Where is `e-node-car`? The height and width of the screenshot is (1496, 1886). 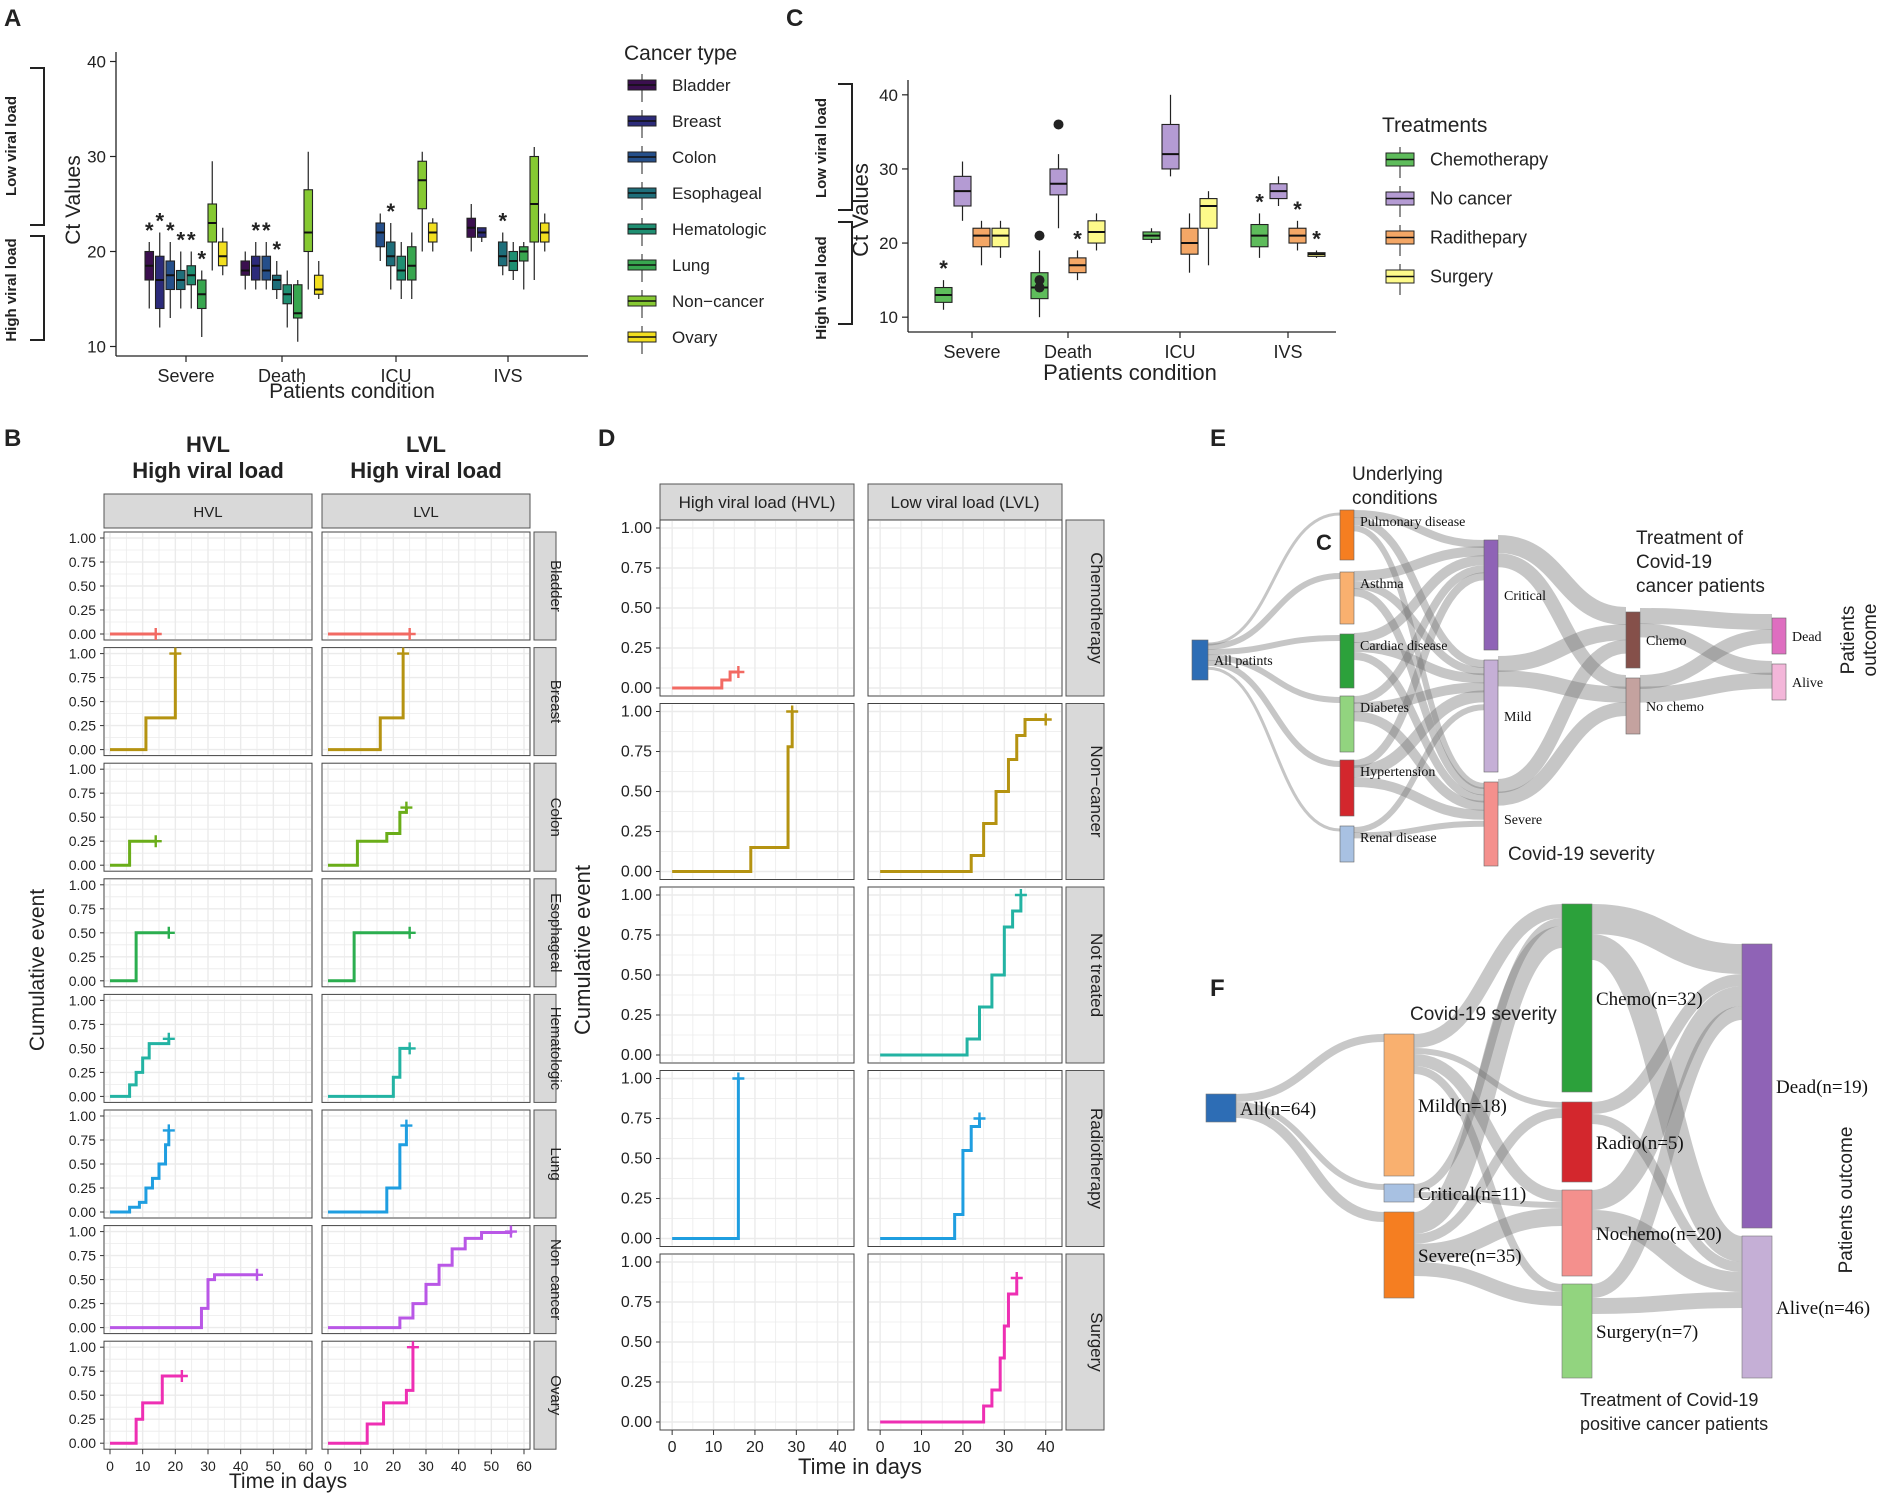
e-node-car is located at coordinates (1347, 661).